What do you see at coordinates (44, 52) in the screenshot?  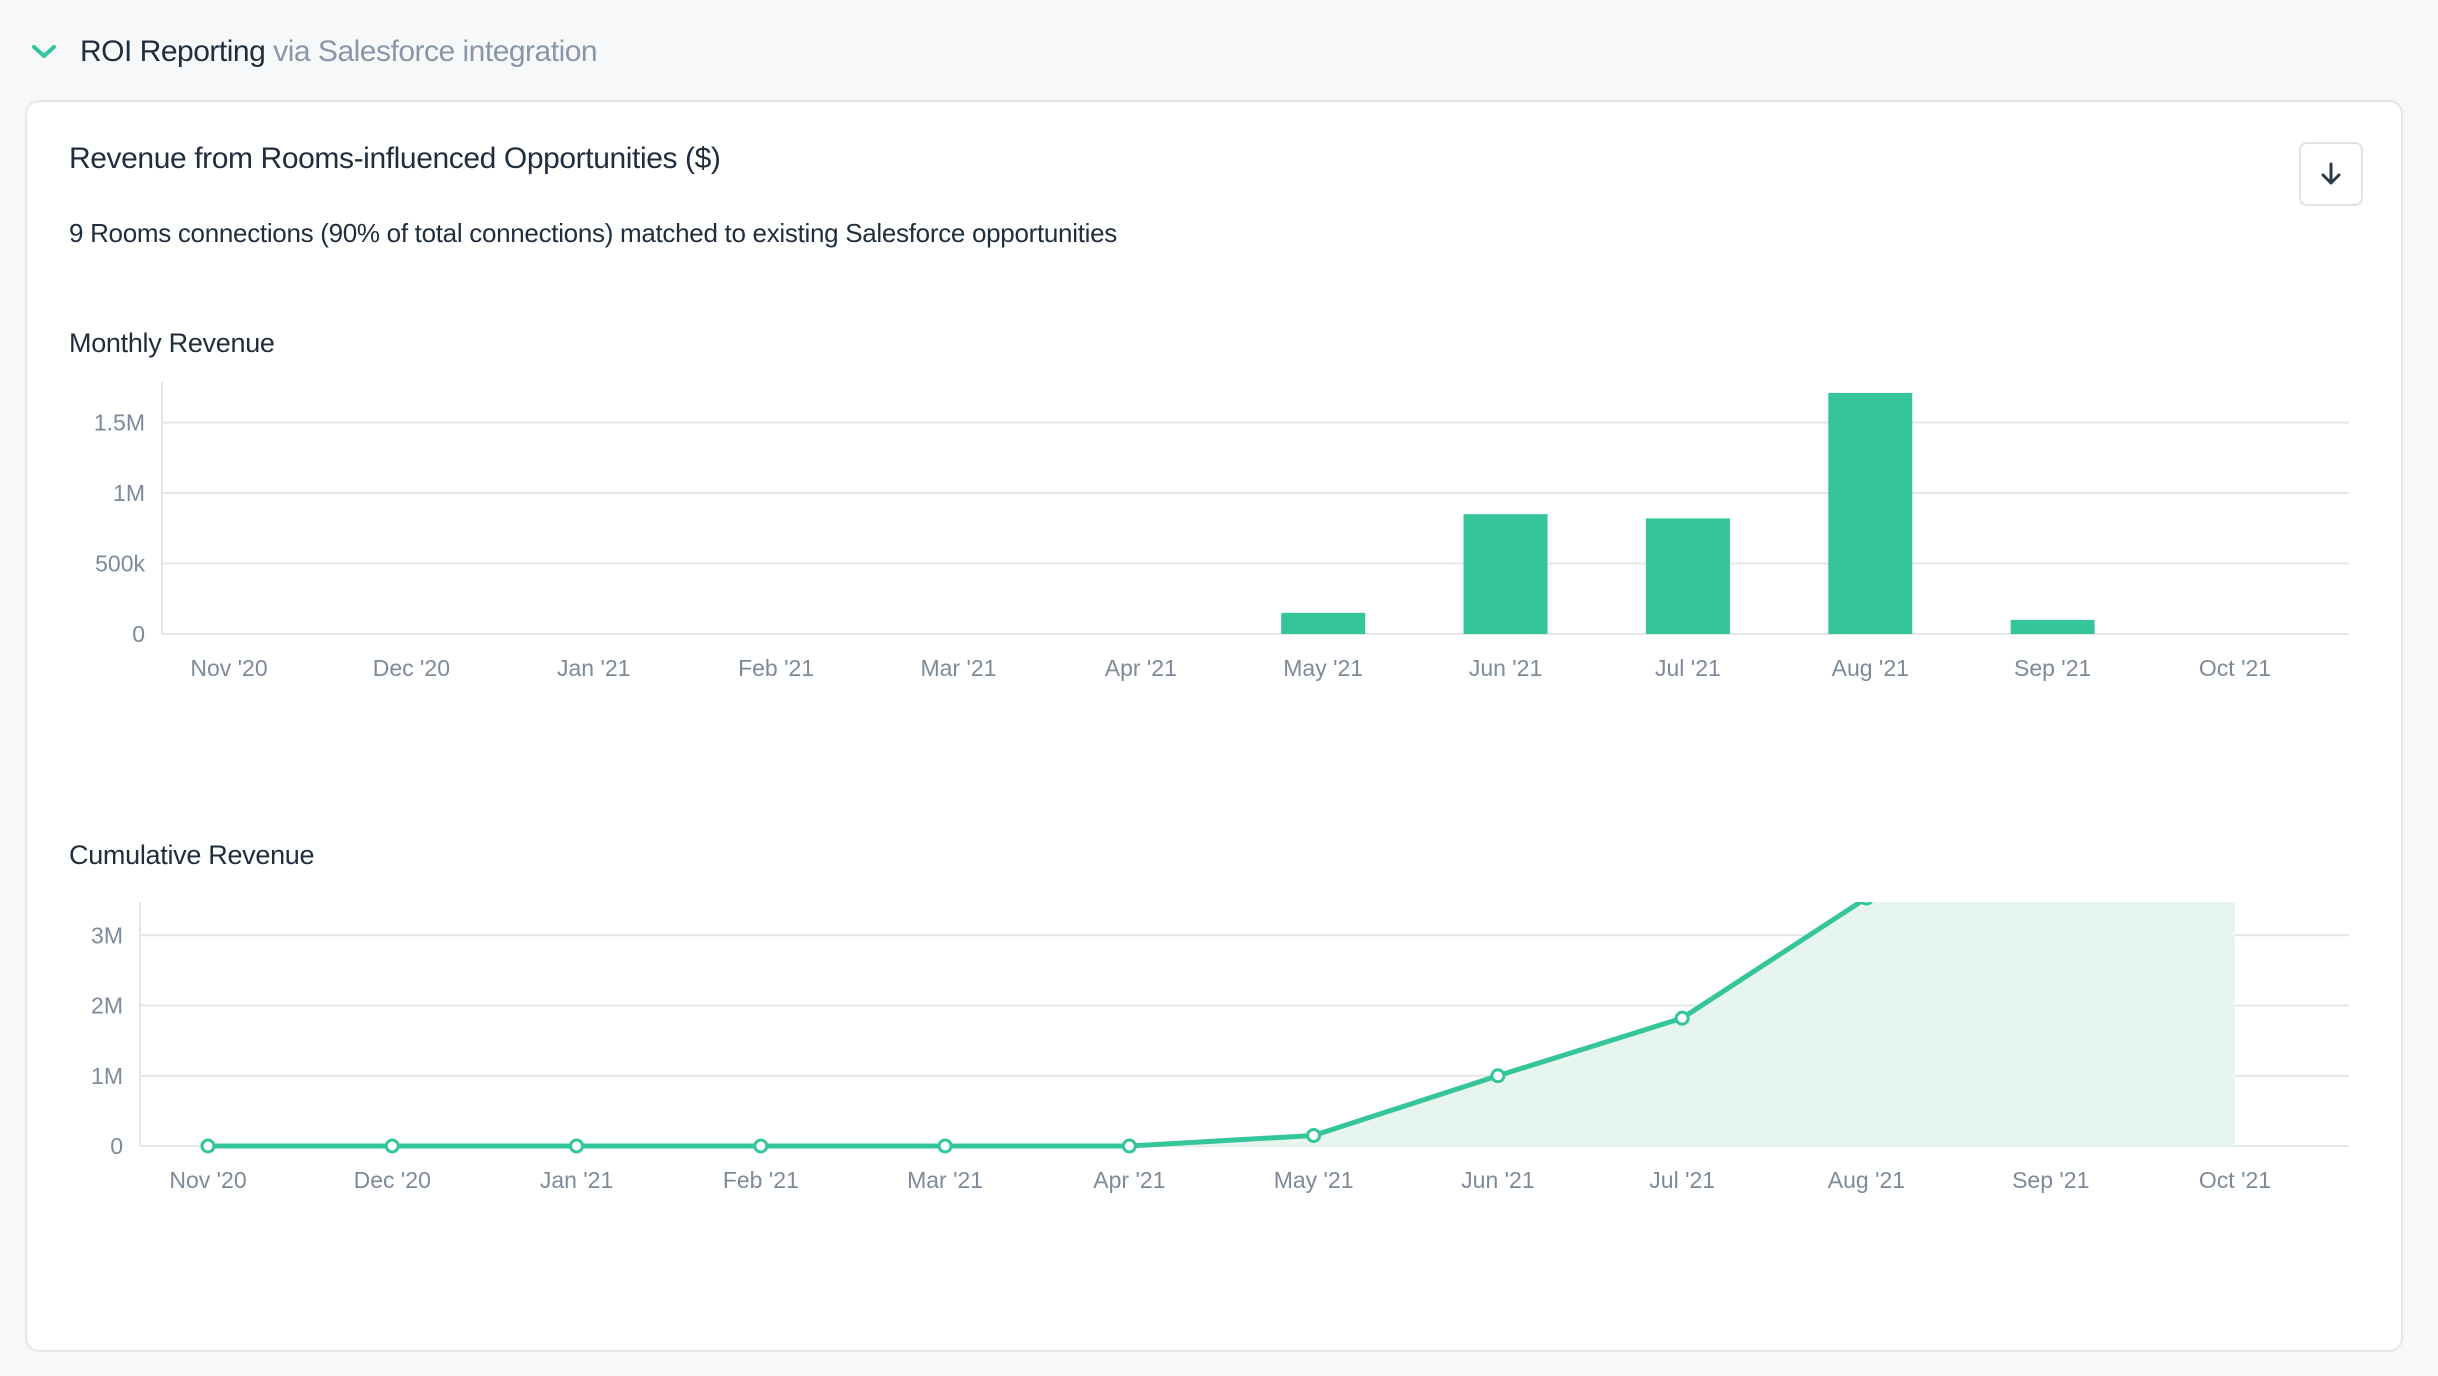 I see `chevron-down-icon` at bounding box center [44, 52].